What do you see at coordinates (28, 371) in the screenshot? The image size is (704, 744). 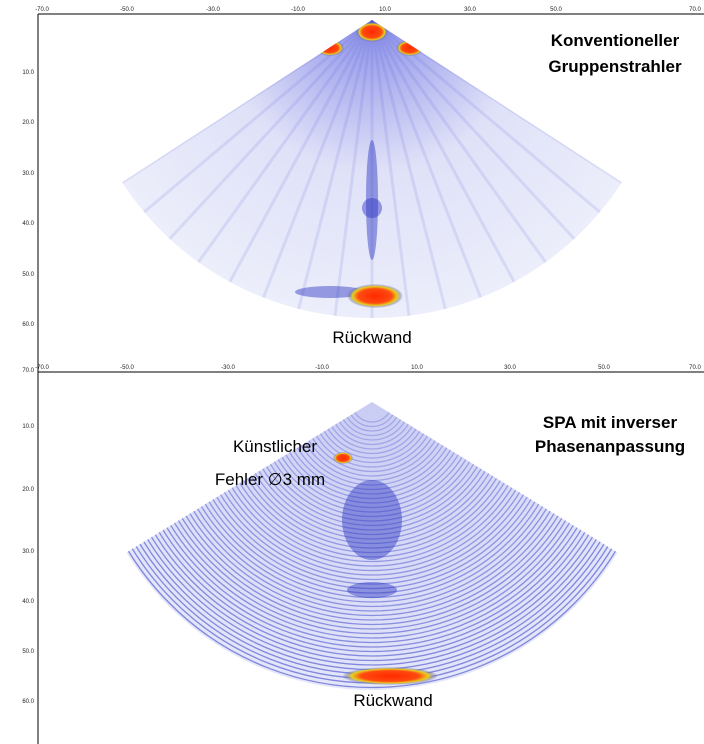 I see `y-tick-label: 70.0` at bounding box center [28, 371].